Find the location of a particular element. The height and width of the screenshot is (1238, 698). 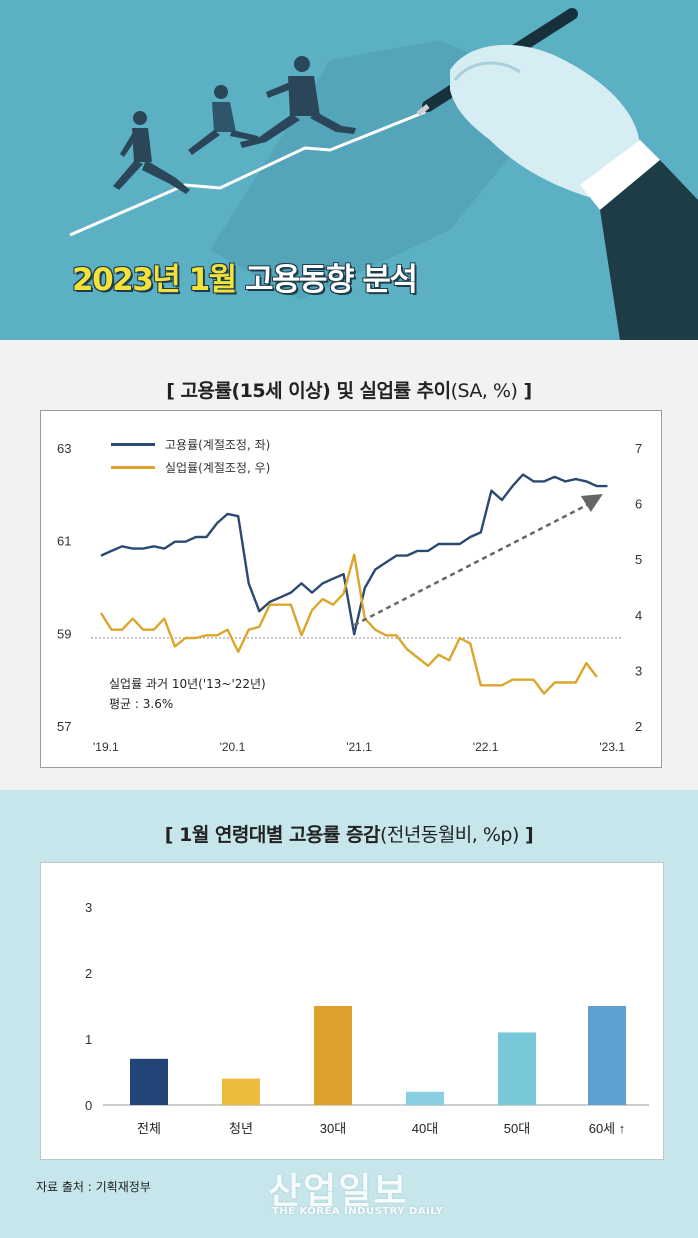

bar-y-tick-3: 3 is located at coordinates (88, 907).